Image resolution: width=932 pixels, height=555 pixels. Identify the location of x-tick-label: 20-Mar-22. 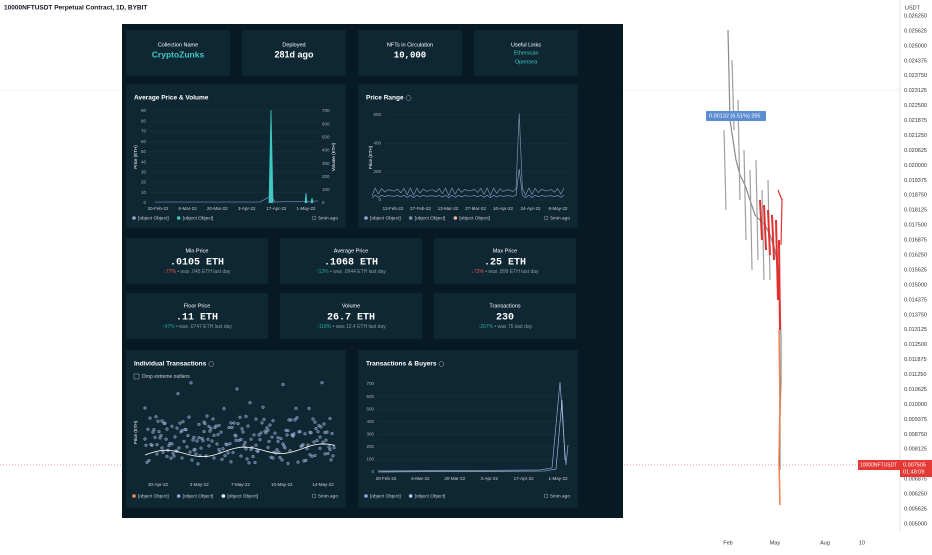
(217, 208).